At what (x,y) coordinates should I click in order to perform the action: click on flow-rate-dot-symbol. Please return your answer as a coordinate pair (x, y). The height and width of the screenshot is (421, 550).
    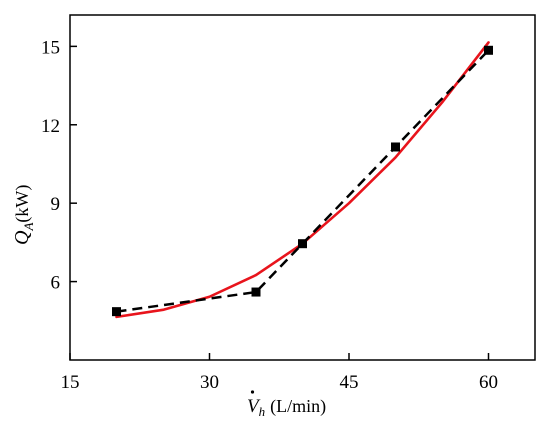
    Looking at the image, I should click on (252, 392).